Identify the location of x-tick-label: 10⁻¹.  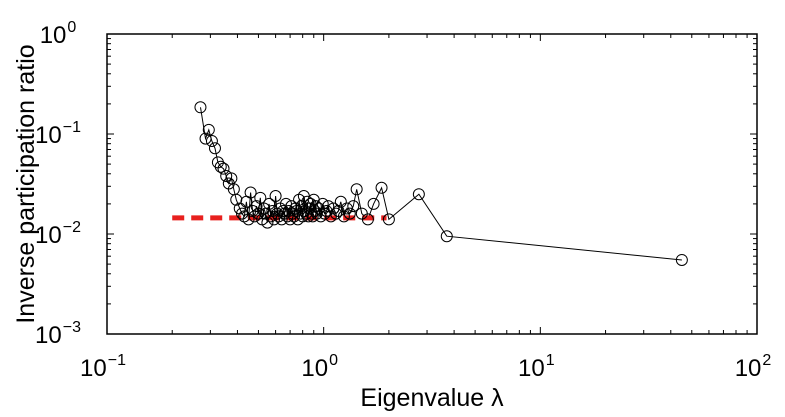
(103, 367).